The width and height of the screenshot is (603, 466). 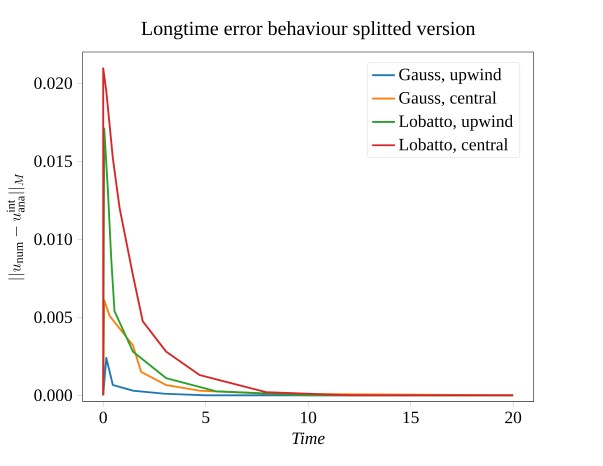 I want to click on legend-label: Gauss, upwind, so click(x=450, y=76).